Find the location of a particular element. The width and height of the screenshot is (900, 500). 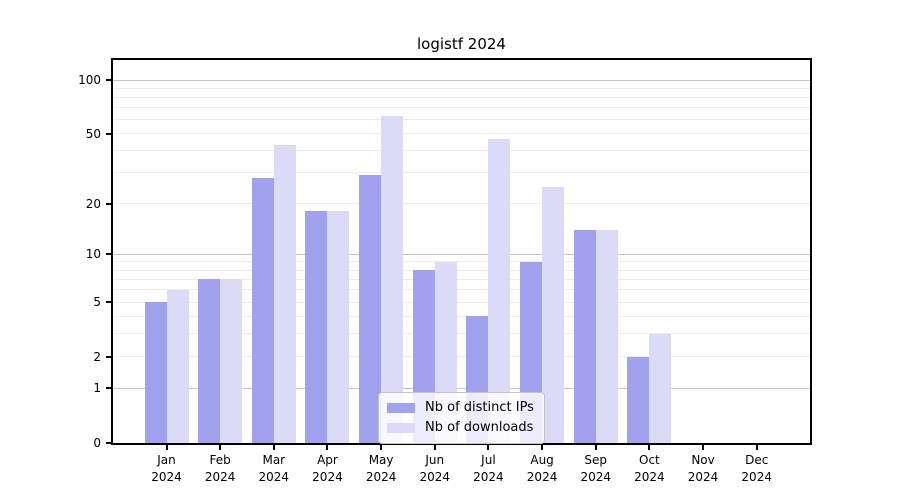

x-tick-label: Aug 2024 is located at coordinates (542, 468).